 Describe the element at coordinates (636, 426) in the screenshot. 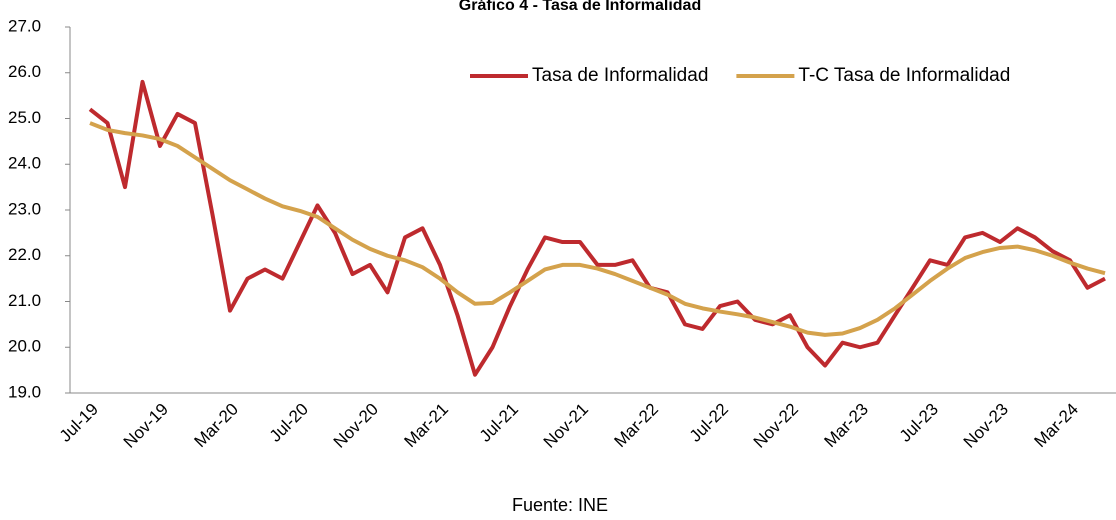

I see `x-tick-label: Mar-22` at that location.